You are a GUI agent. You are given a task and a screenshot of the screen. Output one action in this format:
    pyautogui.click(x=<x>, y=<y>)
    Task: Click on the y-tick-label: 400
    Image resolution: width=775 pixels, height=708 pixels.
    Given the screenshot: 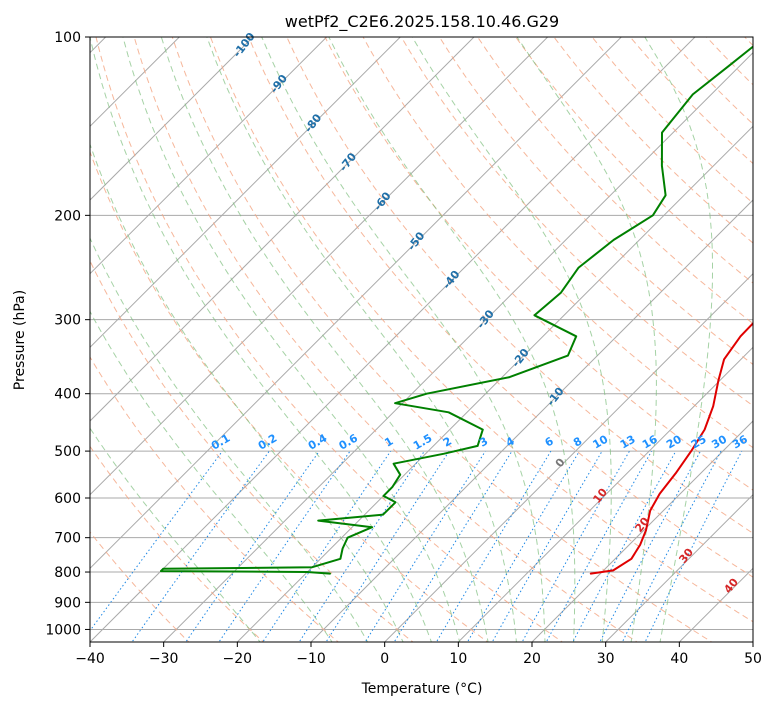 What is the action you would take?
    pyautogui.click(x=67, y=395)
    